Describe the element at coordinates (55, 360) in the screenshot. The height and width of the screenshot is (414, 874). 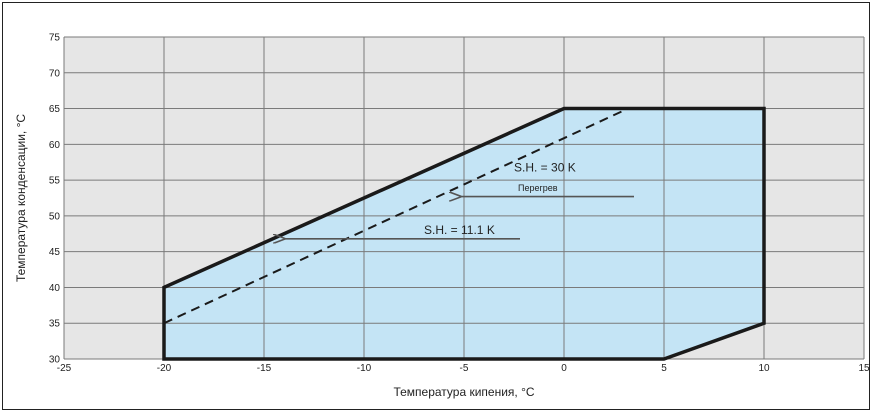
I see `y-tick-label: 30` at that location.